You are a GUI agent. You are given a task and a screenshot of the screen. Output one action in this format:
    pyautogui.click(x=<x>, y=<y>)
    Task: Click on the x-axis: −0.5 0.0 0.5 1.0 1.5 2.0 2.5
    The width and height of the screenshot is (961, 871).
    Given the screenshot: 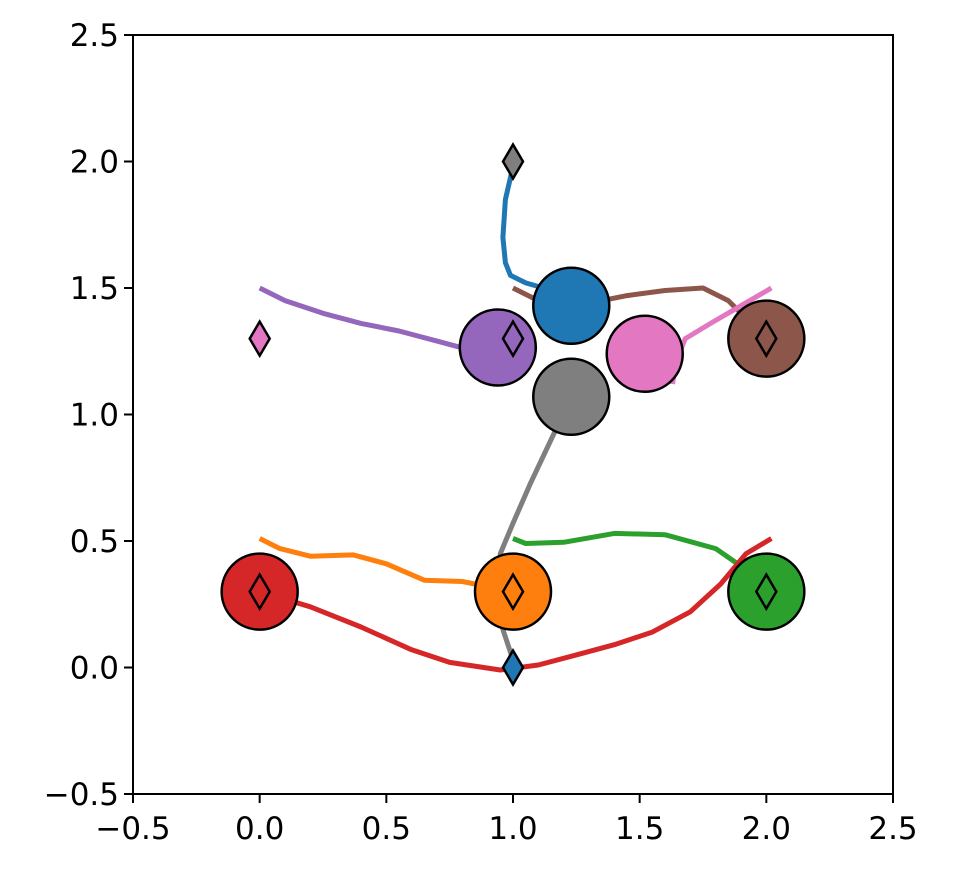 What is the action you would take?
    pyautogui.click(x=506, y=820)
    